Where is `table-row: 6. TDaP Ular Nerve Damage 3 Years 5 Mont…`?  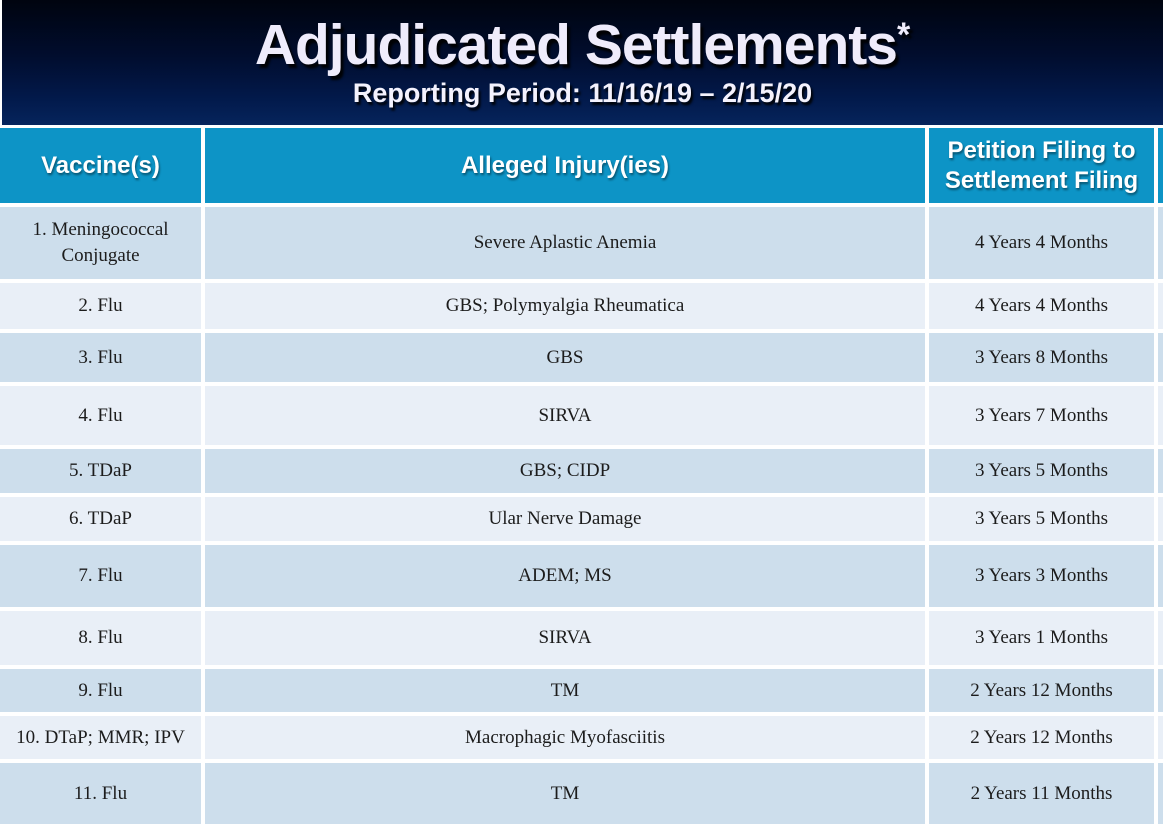 table-row: 6. TDaP Ular Nerve Damage 3 Years 5 Mont… is located at coordinates (581, 519).